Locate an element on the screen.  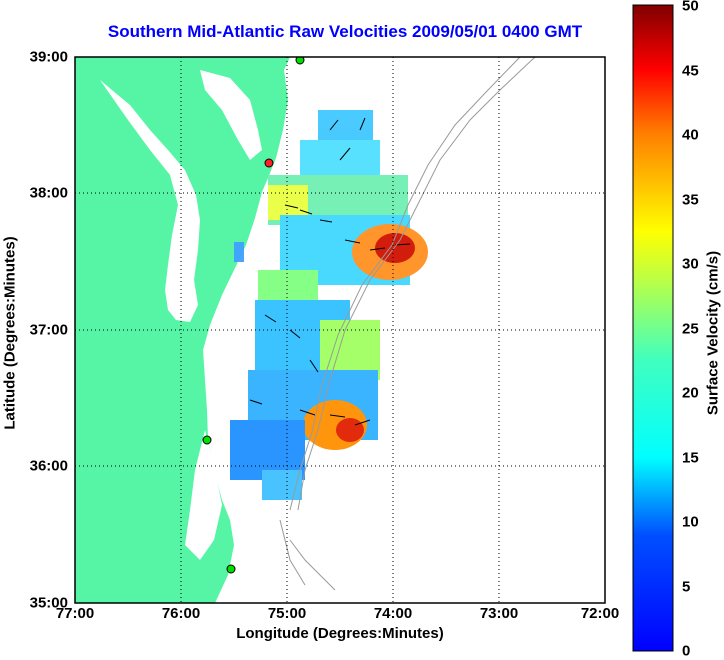
colorbar-tick: 5 is located at coordinates (686, 587).